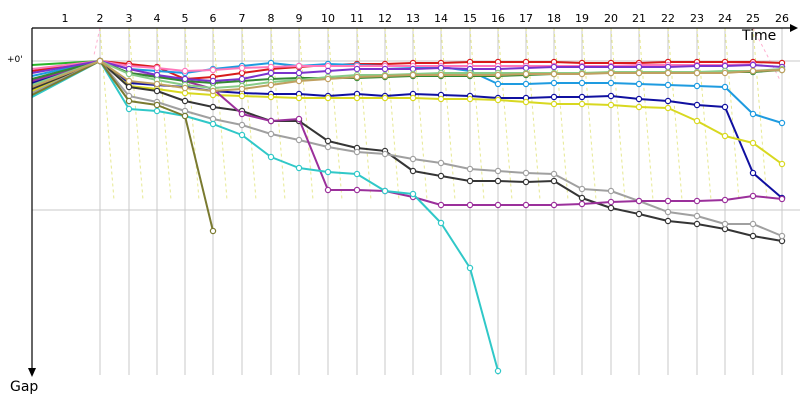 The height and width of the screenshot is (400, 800). Describe the element at coordinates (498, 18) in the screenshot. I see `x-tick-16: 16` at that location.